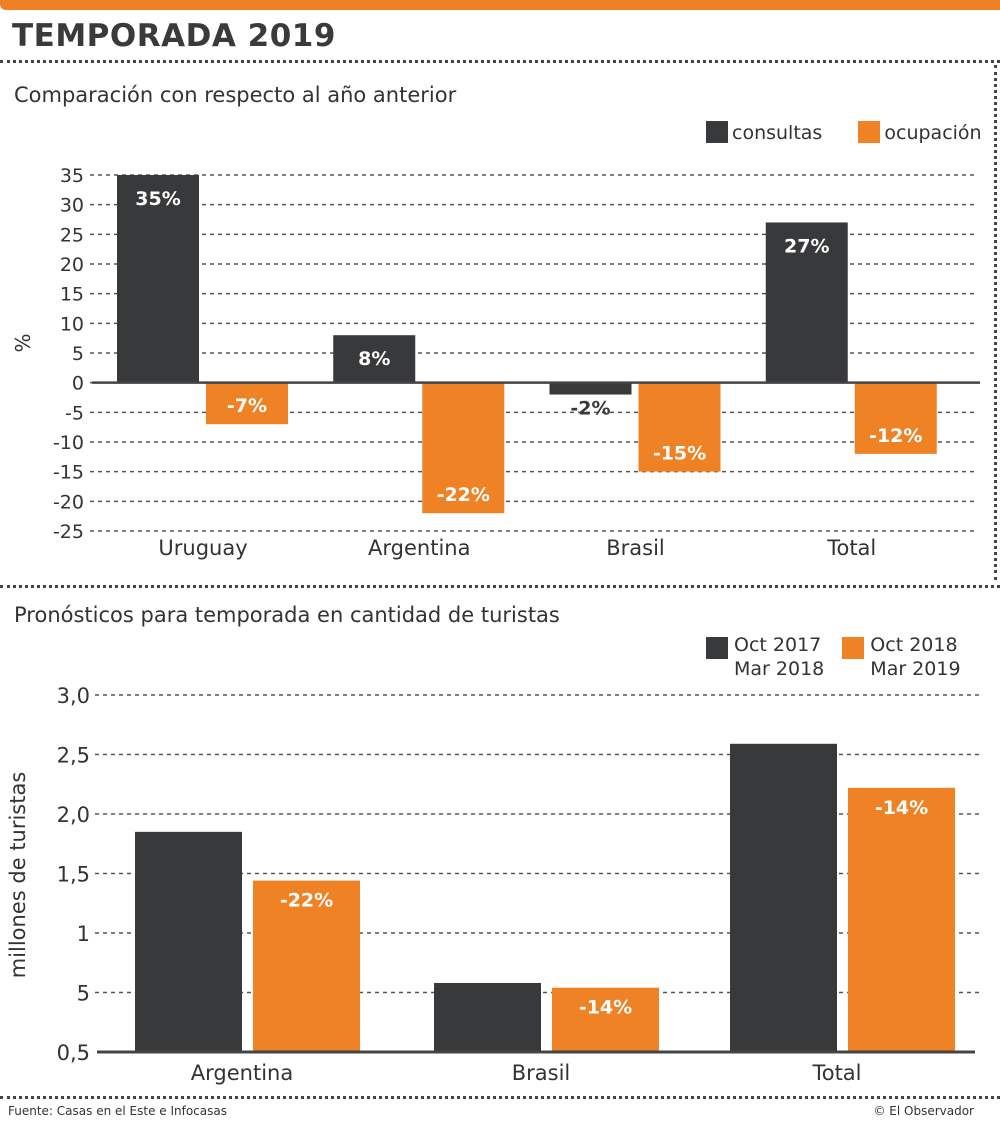 The height and width of the screenshot is (1139, 1000). Describe the element at coordinates (500, 1097) in the screenshot. I see `footer-divider` at that location.